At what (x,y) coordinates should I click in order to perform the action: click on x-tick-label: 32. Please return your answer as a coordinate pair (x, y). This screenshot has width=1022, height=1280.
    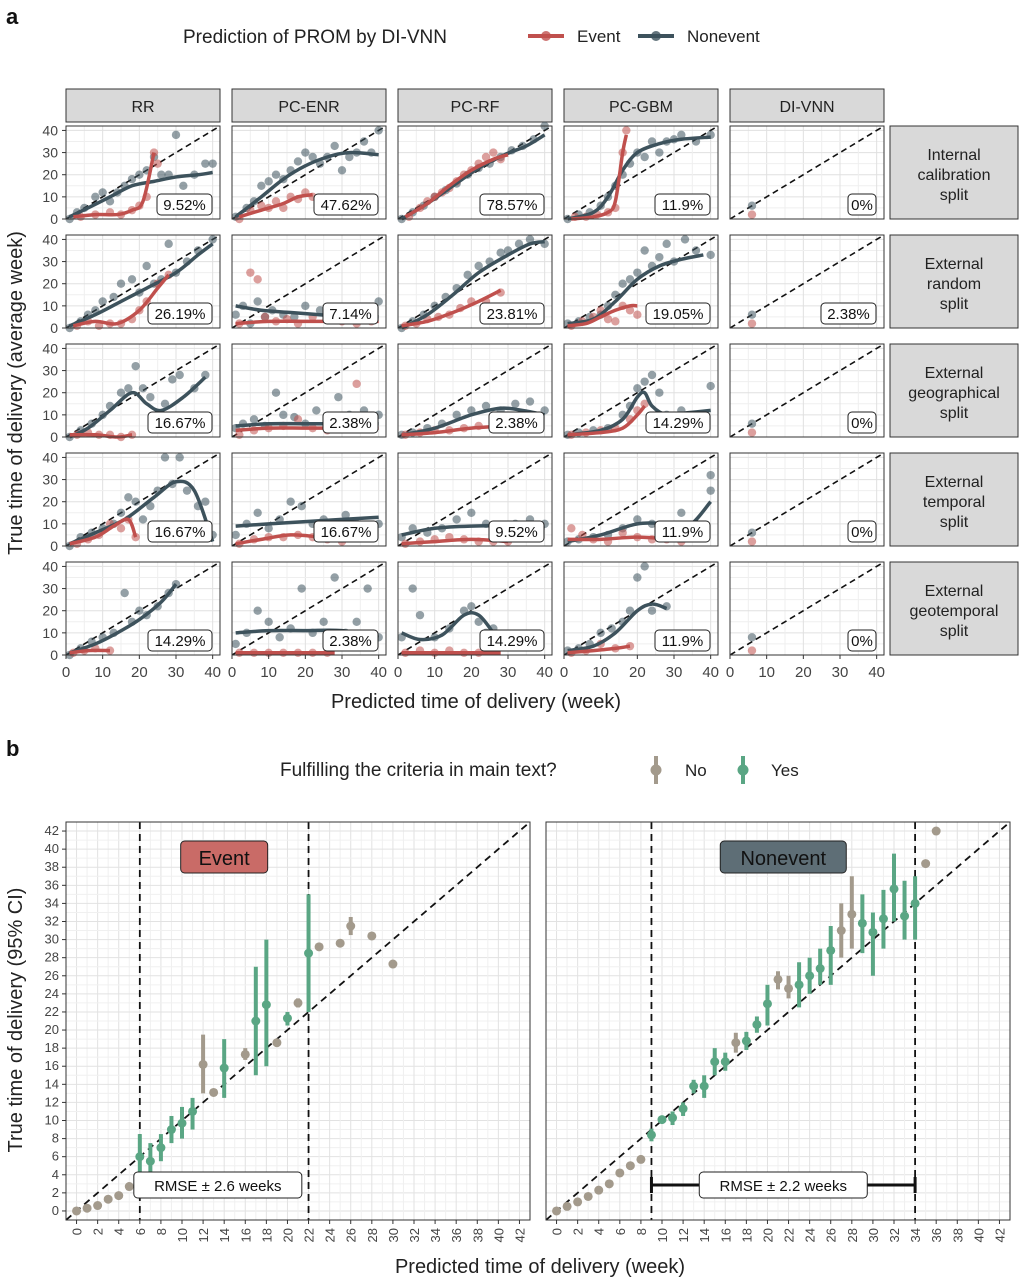
    Looking at the image, I should click on (414, 1235).